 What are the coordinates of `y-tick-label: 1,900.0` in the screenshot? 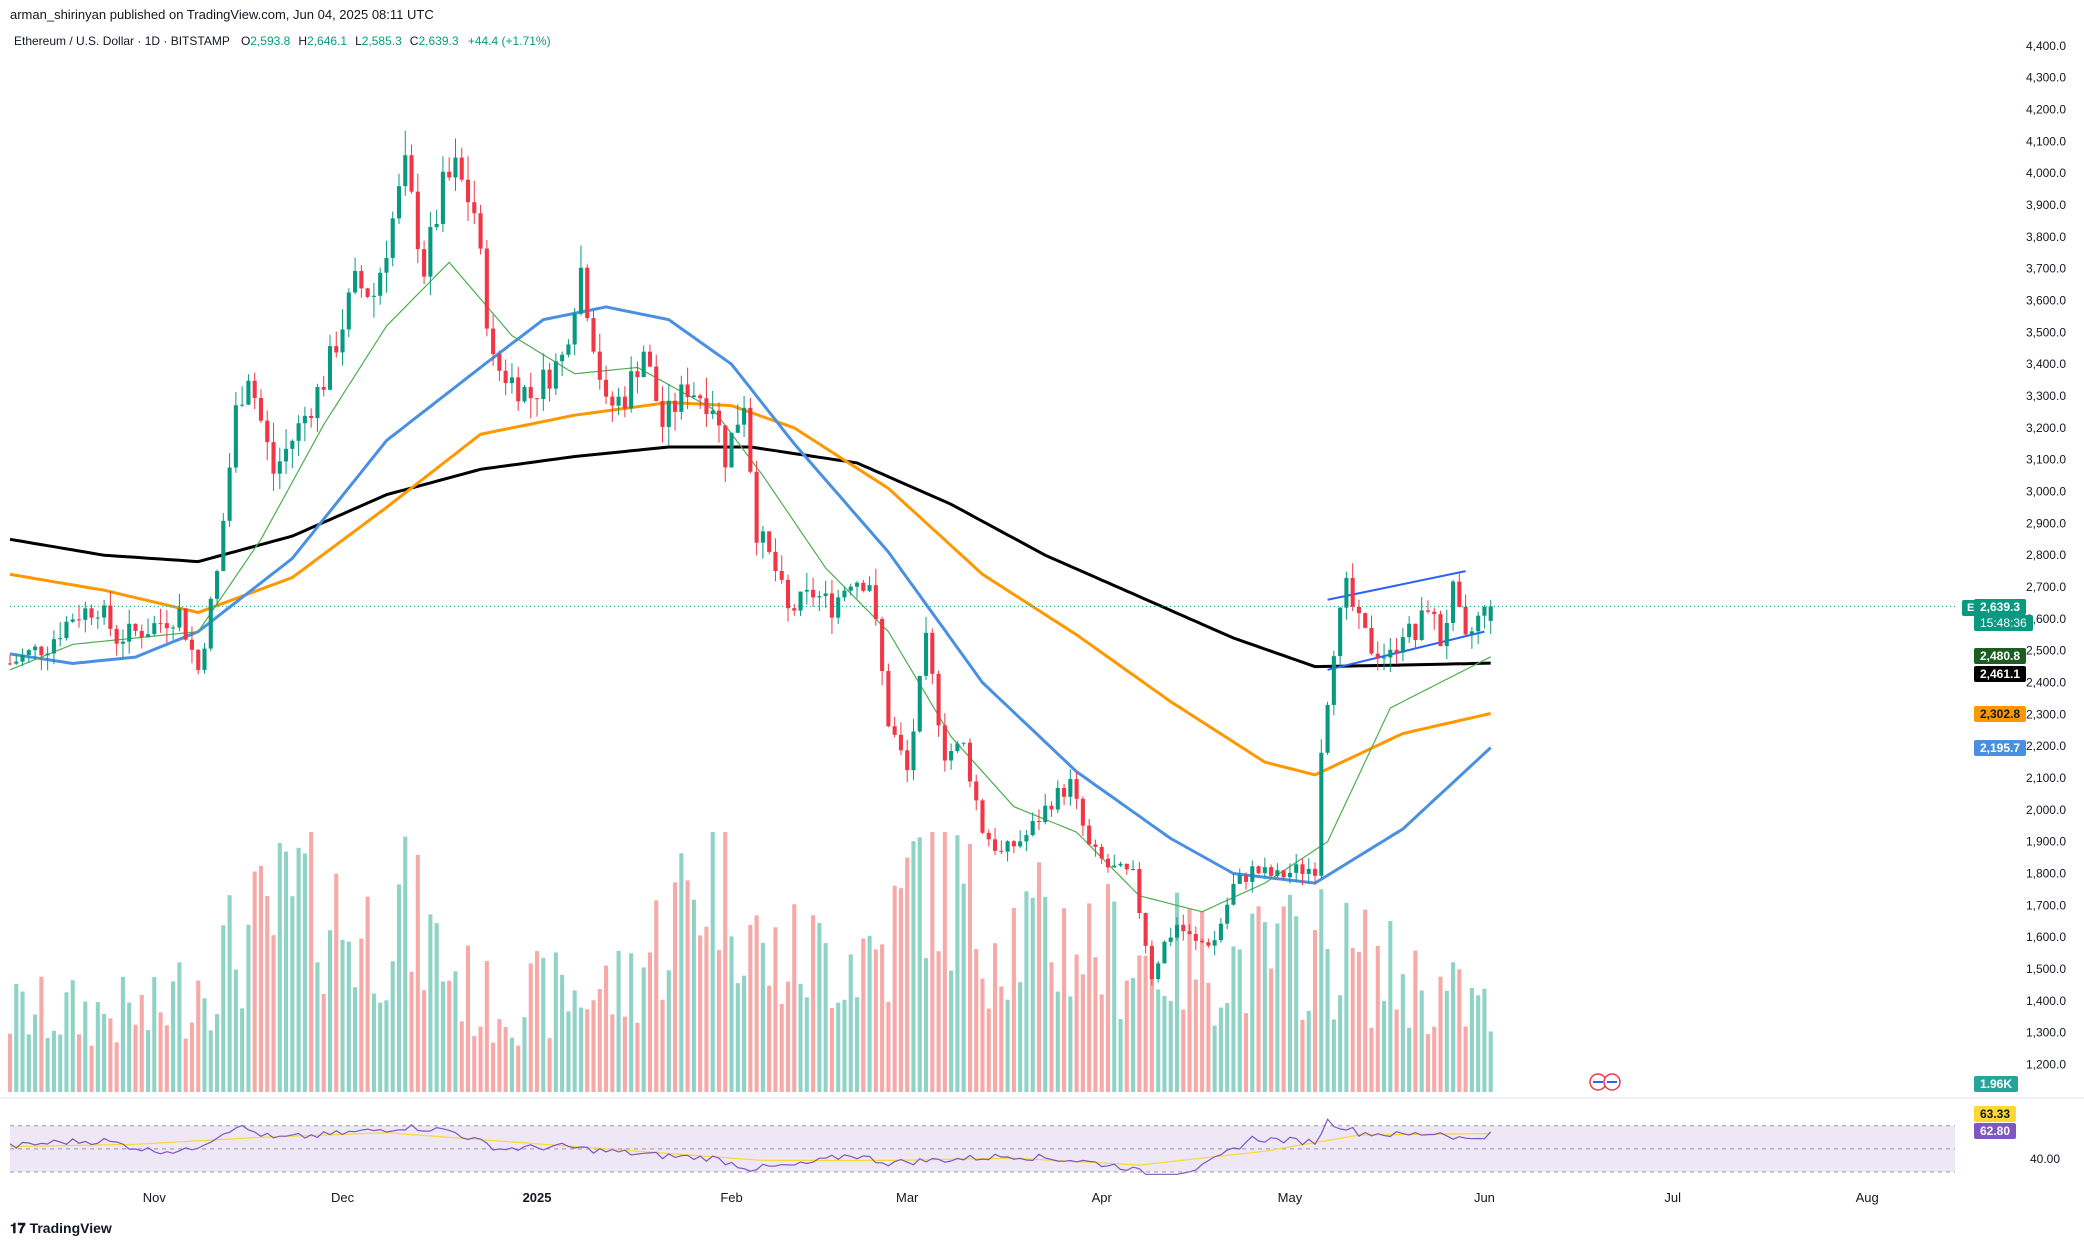 It's located at (2046, 842).